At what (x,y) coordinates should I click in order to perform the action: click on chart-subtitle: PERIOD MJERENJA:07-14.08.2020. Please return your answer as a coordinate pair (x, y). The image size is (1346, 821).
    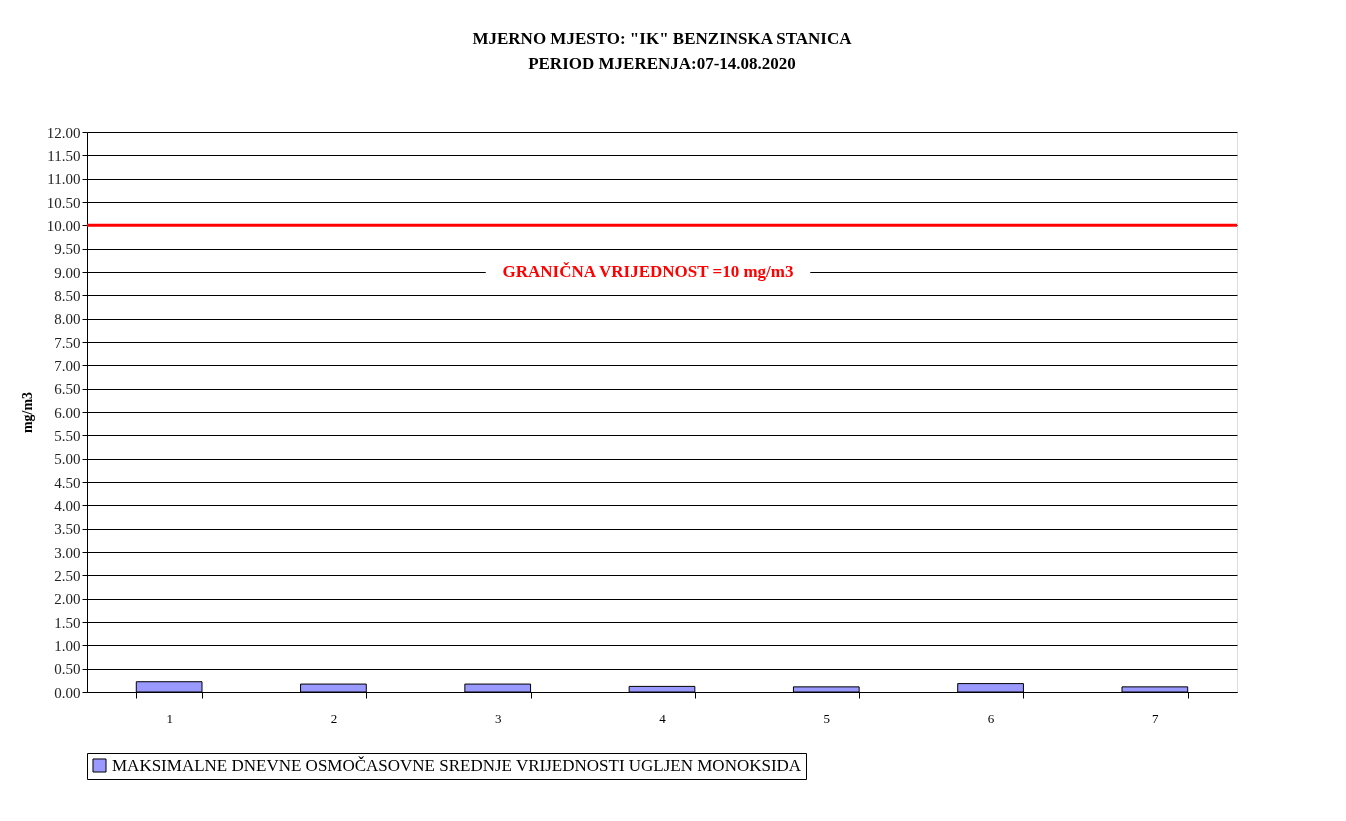
    Looking at the image, I should click on (662, 63).